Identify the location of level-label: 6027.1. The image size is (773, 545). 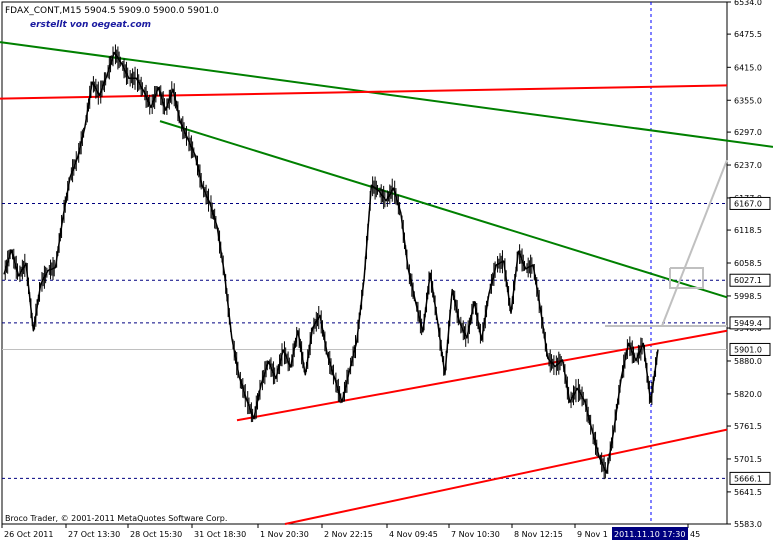
(748, 280).